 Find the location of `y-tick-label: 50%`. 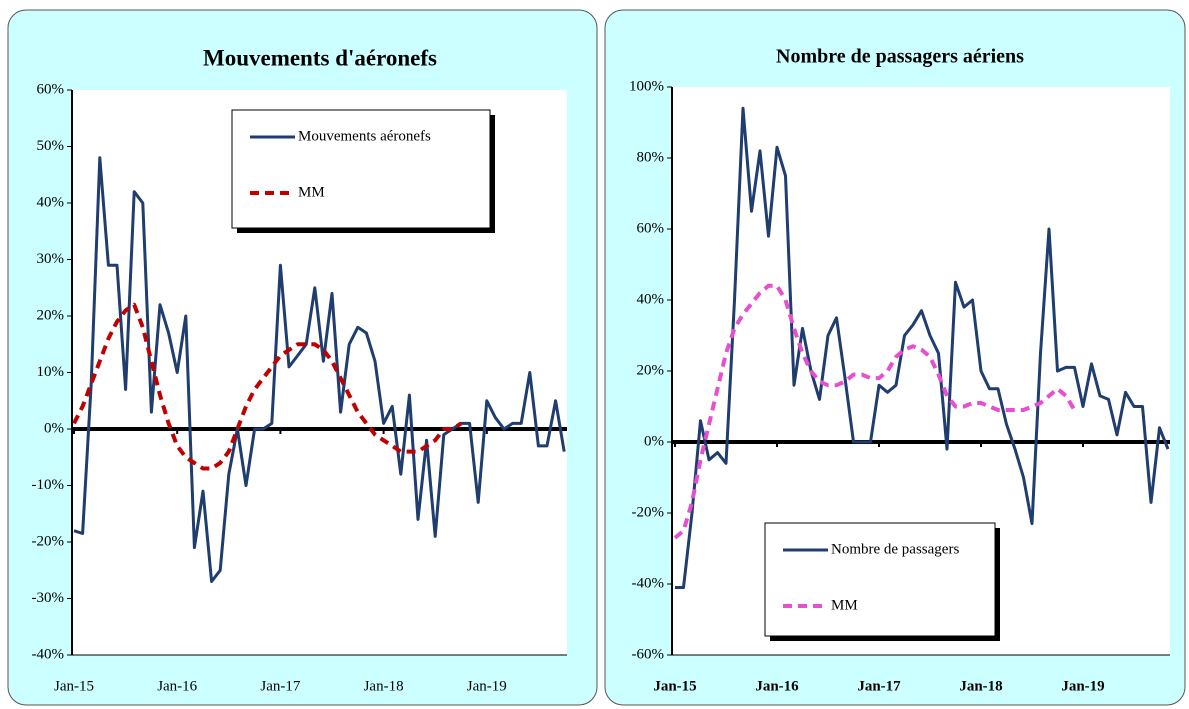

y-tick-label: 50% is located at coordinates (51, 146).